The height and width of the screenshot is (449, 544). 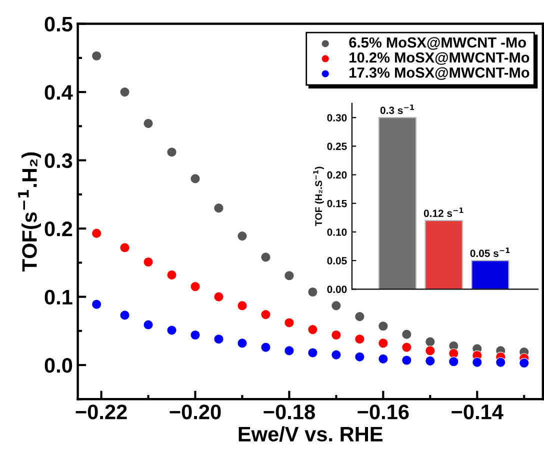 What do you see at coordinates (58, 297) in the screenshot?
I see `y-tick-label: 0.1` at bounding box center [58, 297].